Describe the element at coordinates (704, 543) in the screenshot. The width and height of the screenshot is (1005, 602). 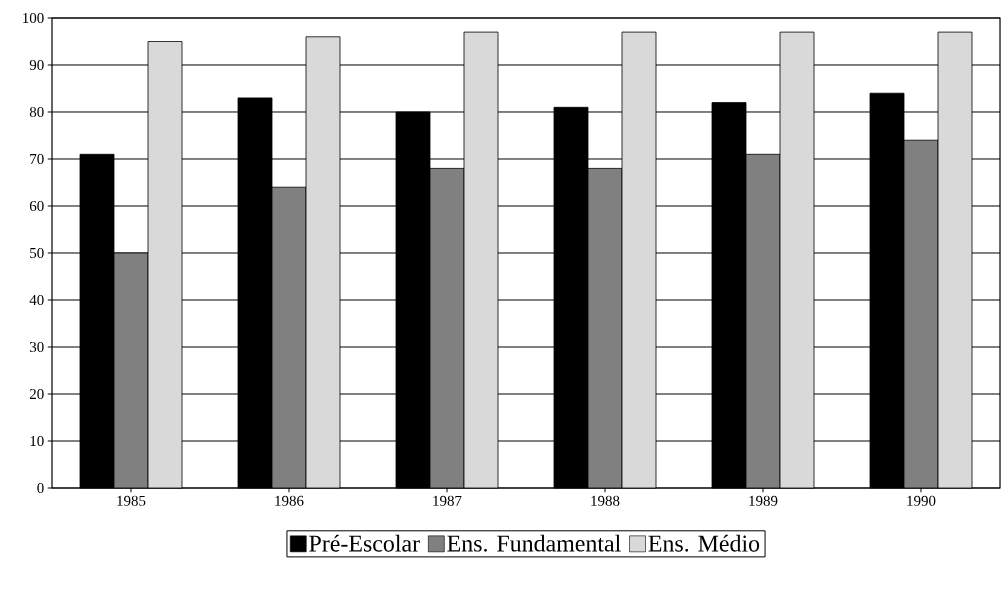
I see `legend-label: Ens. Médio` at that location.